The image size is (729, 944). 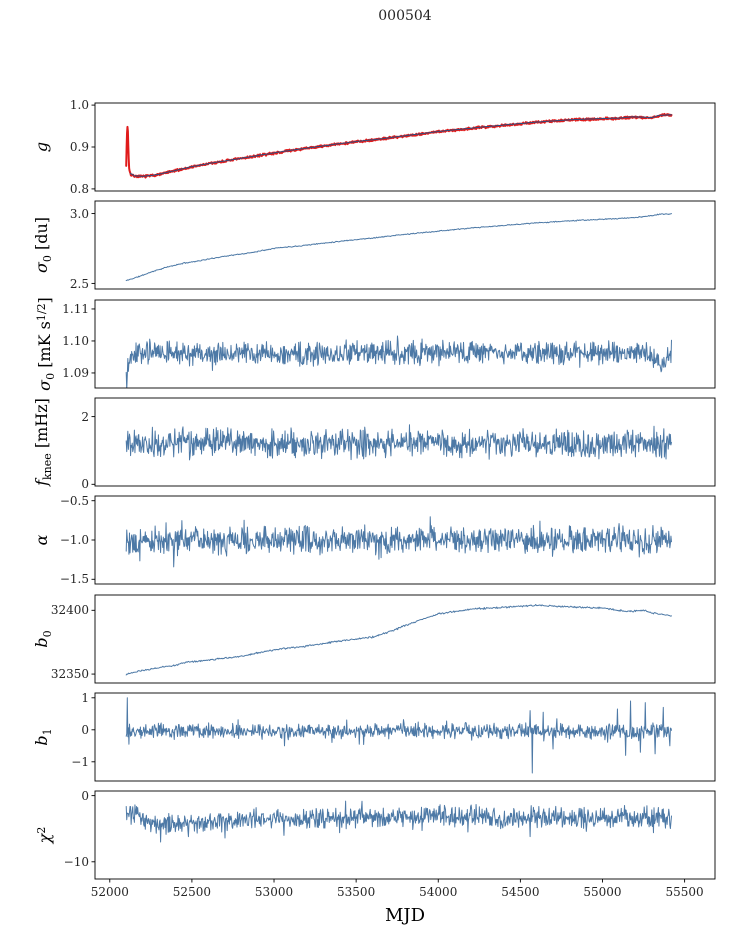 What do you see at coordinates (398, 361) in the screenshot?
I see `series-sigma0-mk` at bounding box center [398, 361].